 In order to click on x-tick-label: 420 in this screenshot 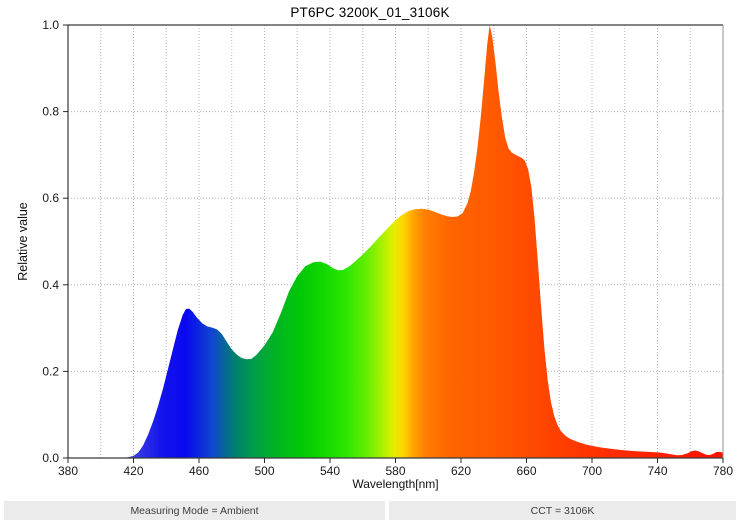, I will do `click(133, 471)`.